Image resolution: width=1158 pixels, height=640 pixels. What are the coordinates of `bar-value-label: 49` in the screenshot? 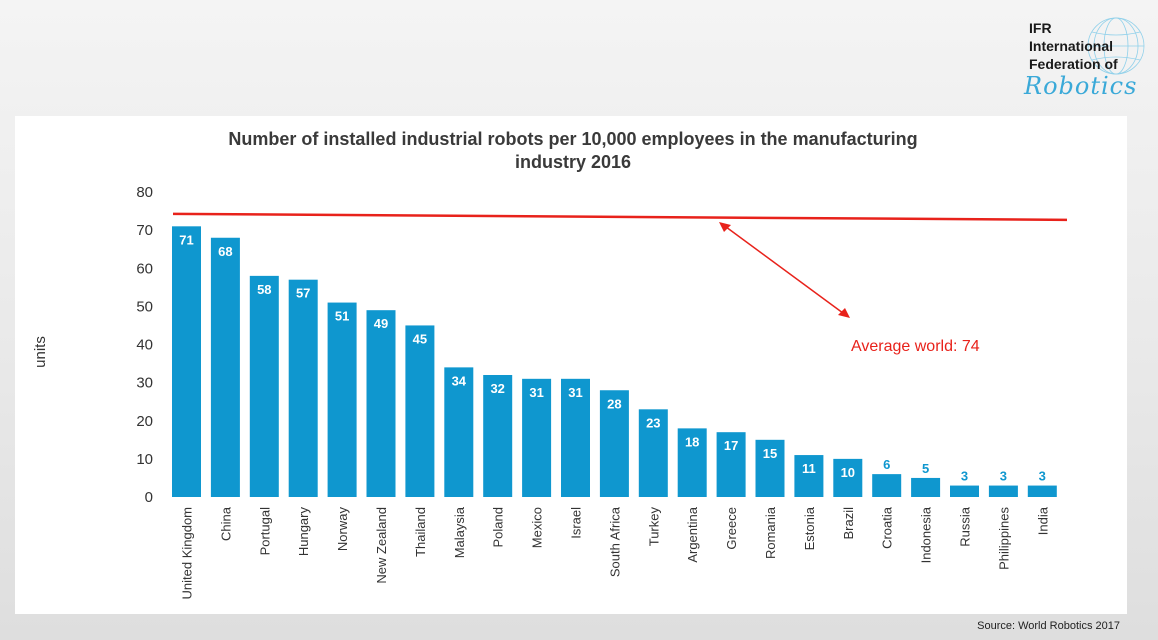 It's located at (381, 323).